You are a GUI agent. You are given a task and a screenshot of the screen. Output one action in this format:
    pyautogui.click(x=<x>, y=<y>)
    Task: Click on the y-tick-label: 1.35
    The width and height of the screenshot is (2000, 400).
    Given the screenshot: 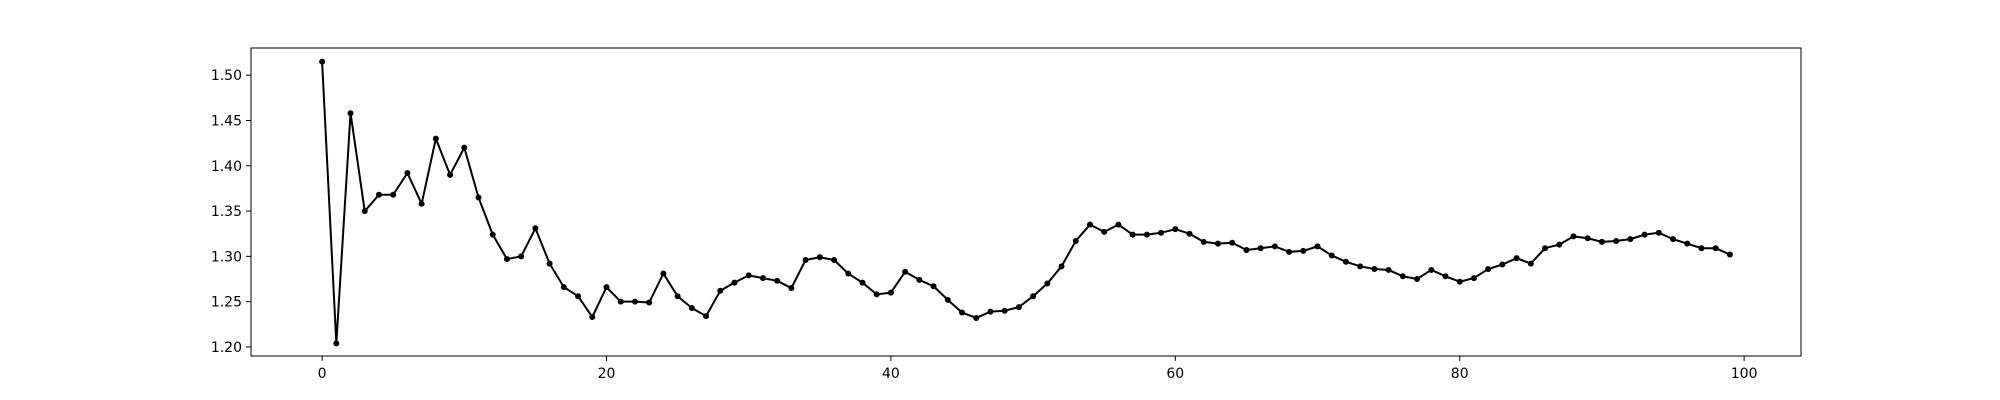 What is the action you would take?
    pyautogui.click(x=226, y=212)
    